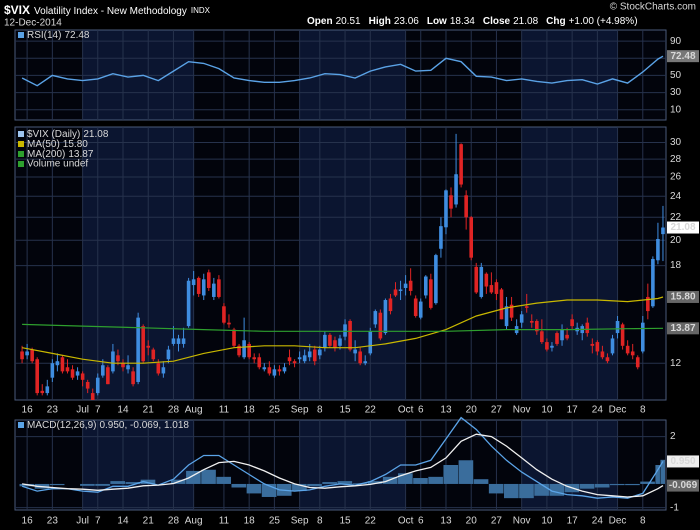 Image resolution: width=700 pixels, height=530 pixels. I want to click on legend-text: RSI(14), so click(44, 35).